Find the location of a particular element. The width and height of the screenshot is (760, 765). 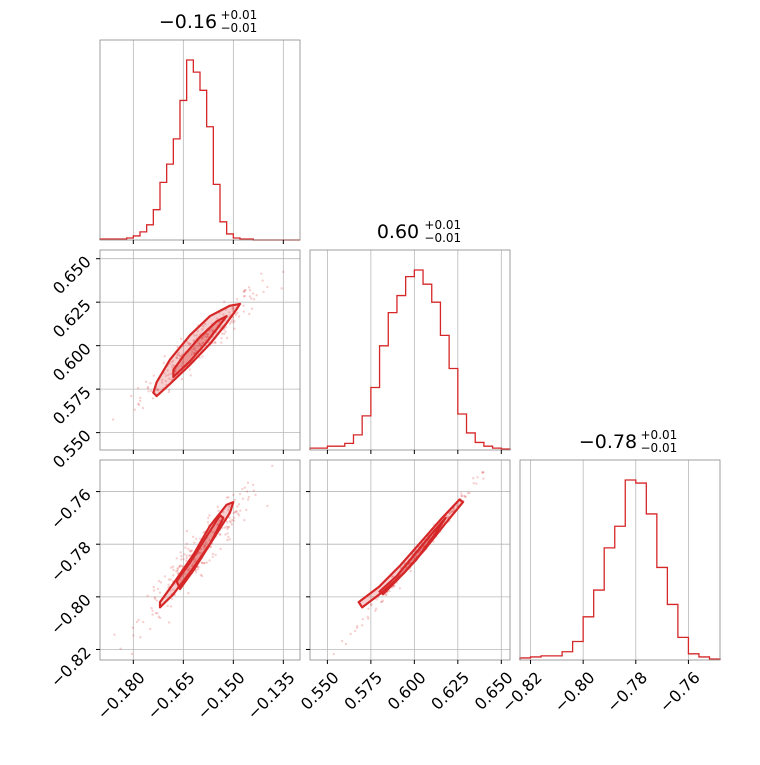

tick-label-x: −0.76 is located at coordinates (680, 692).